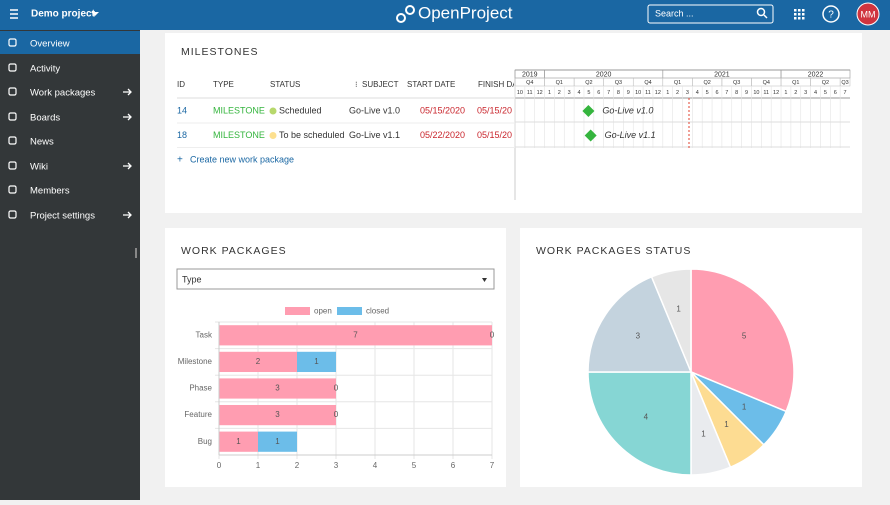 The image size is (890, 505). What do you see at coordinates (453, 465) in the screenshot?
I see `x-tick-label: 6` at bounding box center [453, 465].